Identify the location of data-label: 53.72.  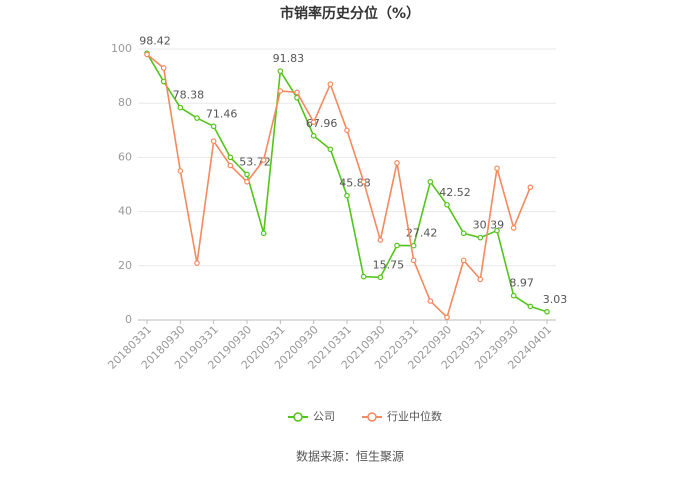
(255, 161).